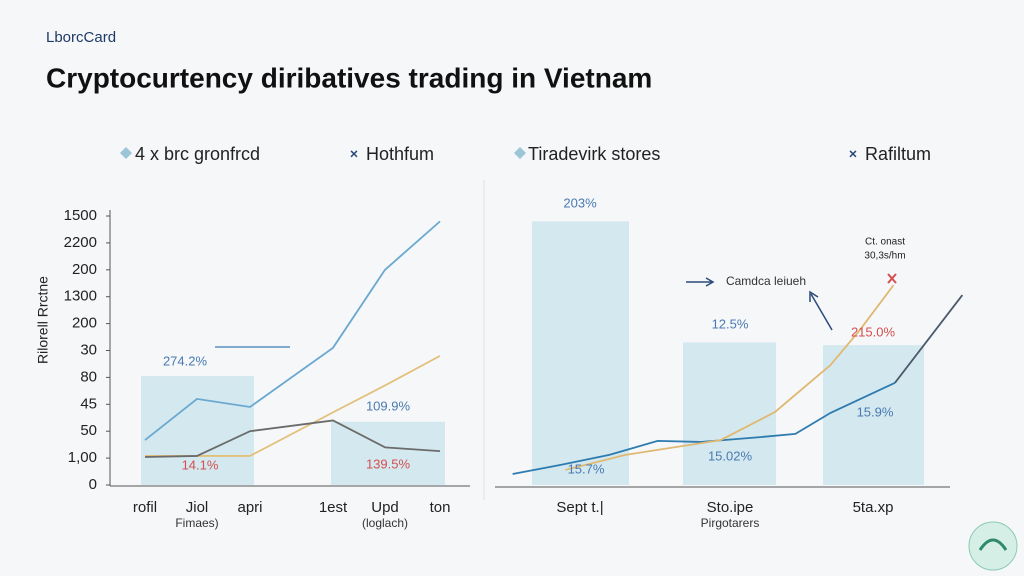 The height and width of the screenshot is (576, 1024). Describe the element at coordinates (88, 403) in the screenshot. I see `y-tick-label: 45` at that location.